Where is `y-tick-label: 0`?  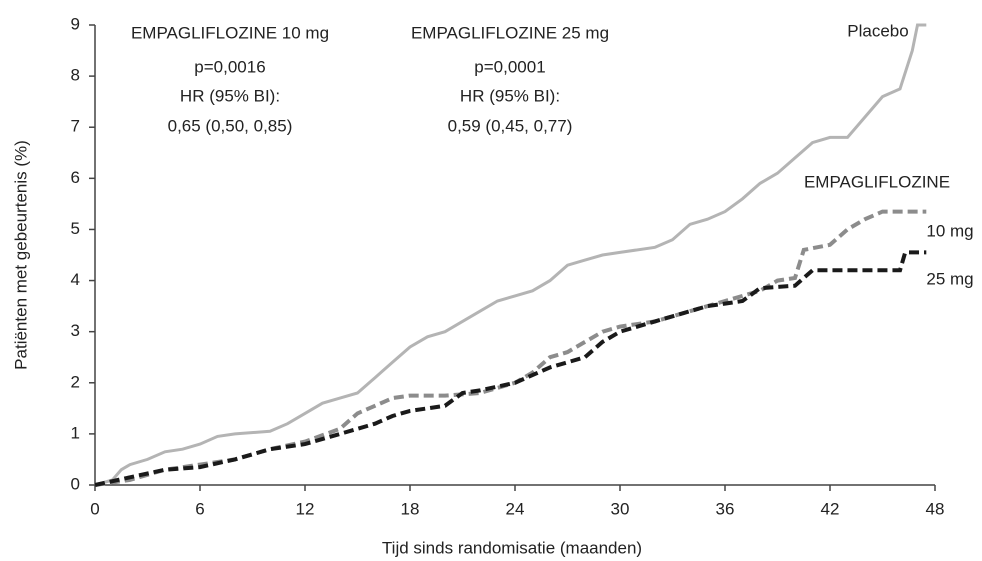 y-tick-label: 0 is located at coordinates (75, 483).